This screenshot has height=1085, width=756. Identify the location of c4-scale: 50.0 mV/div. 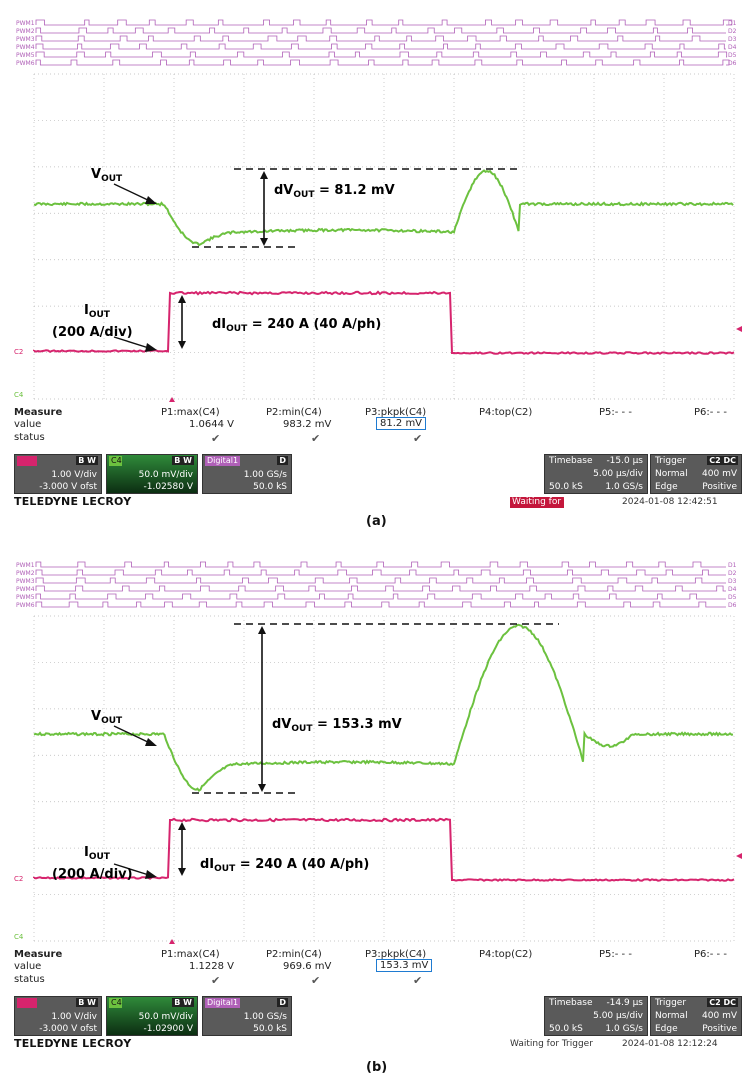
(165, 1017).